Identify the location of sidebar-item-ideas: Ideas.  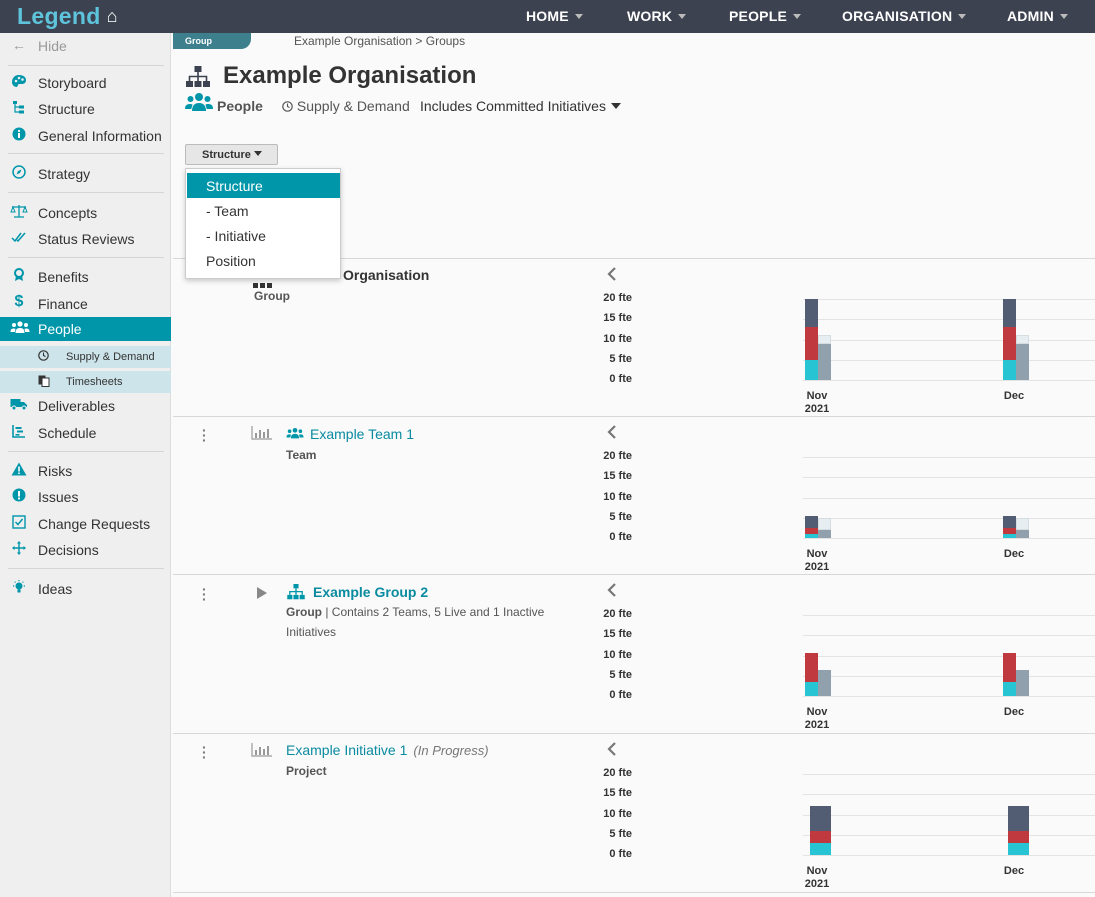
(85, 589).